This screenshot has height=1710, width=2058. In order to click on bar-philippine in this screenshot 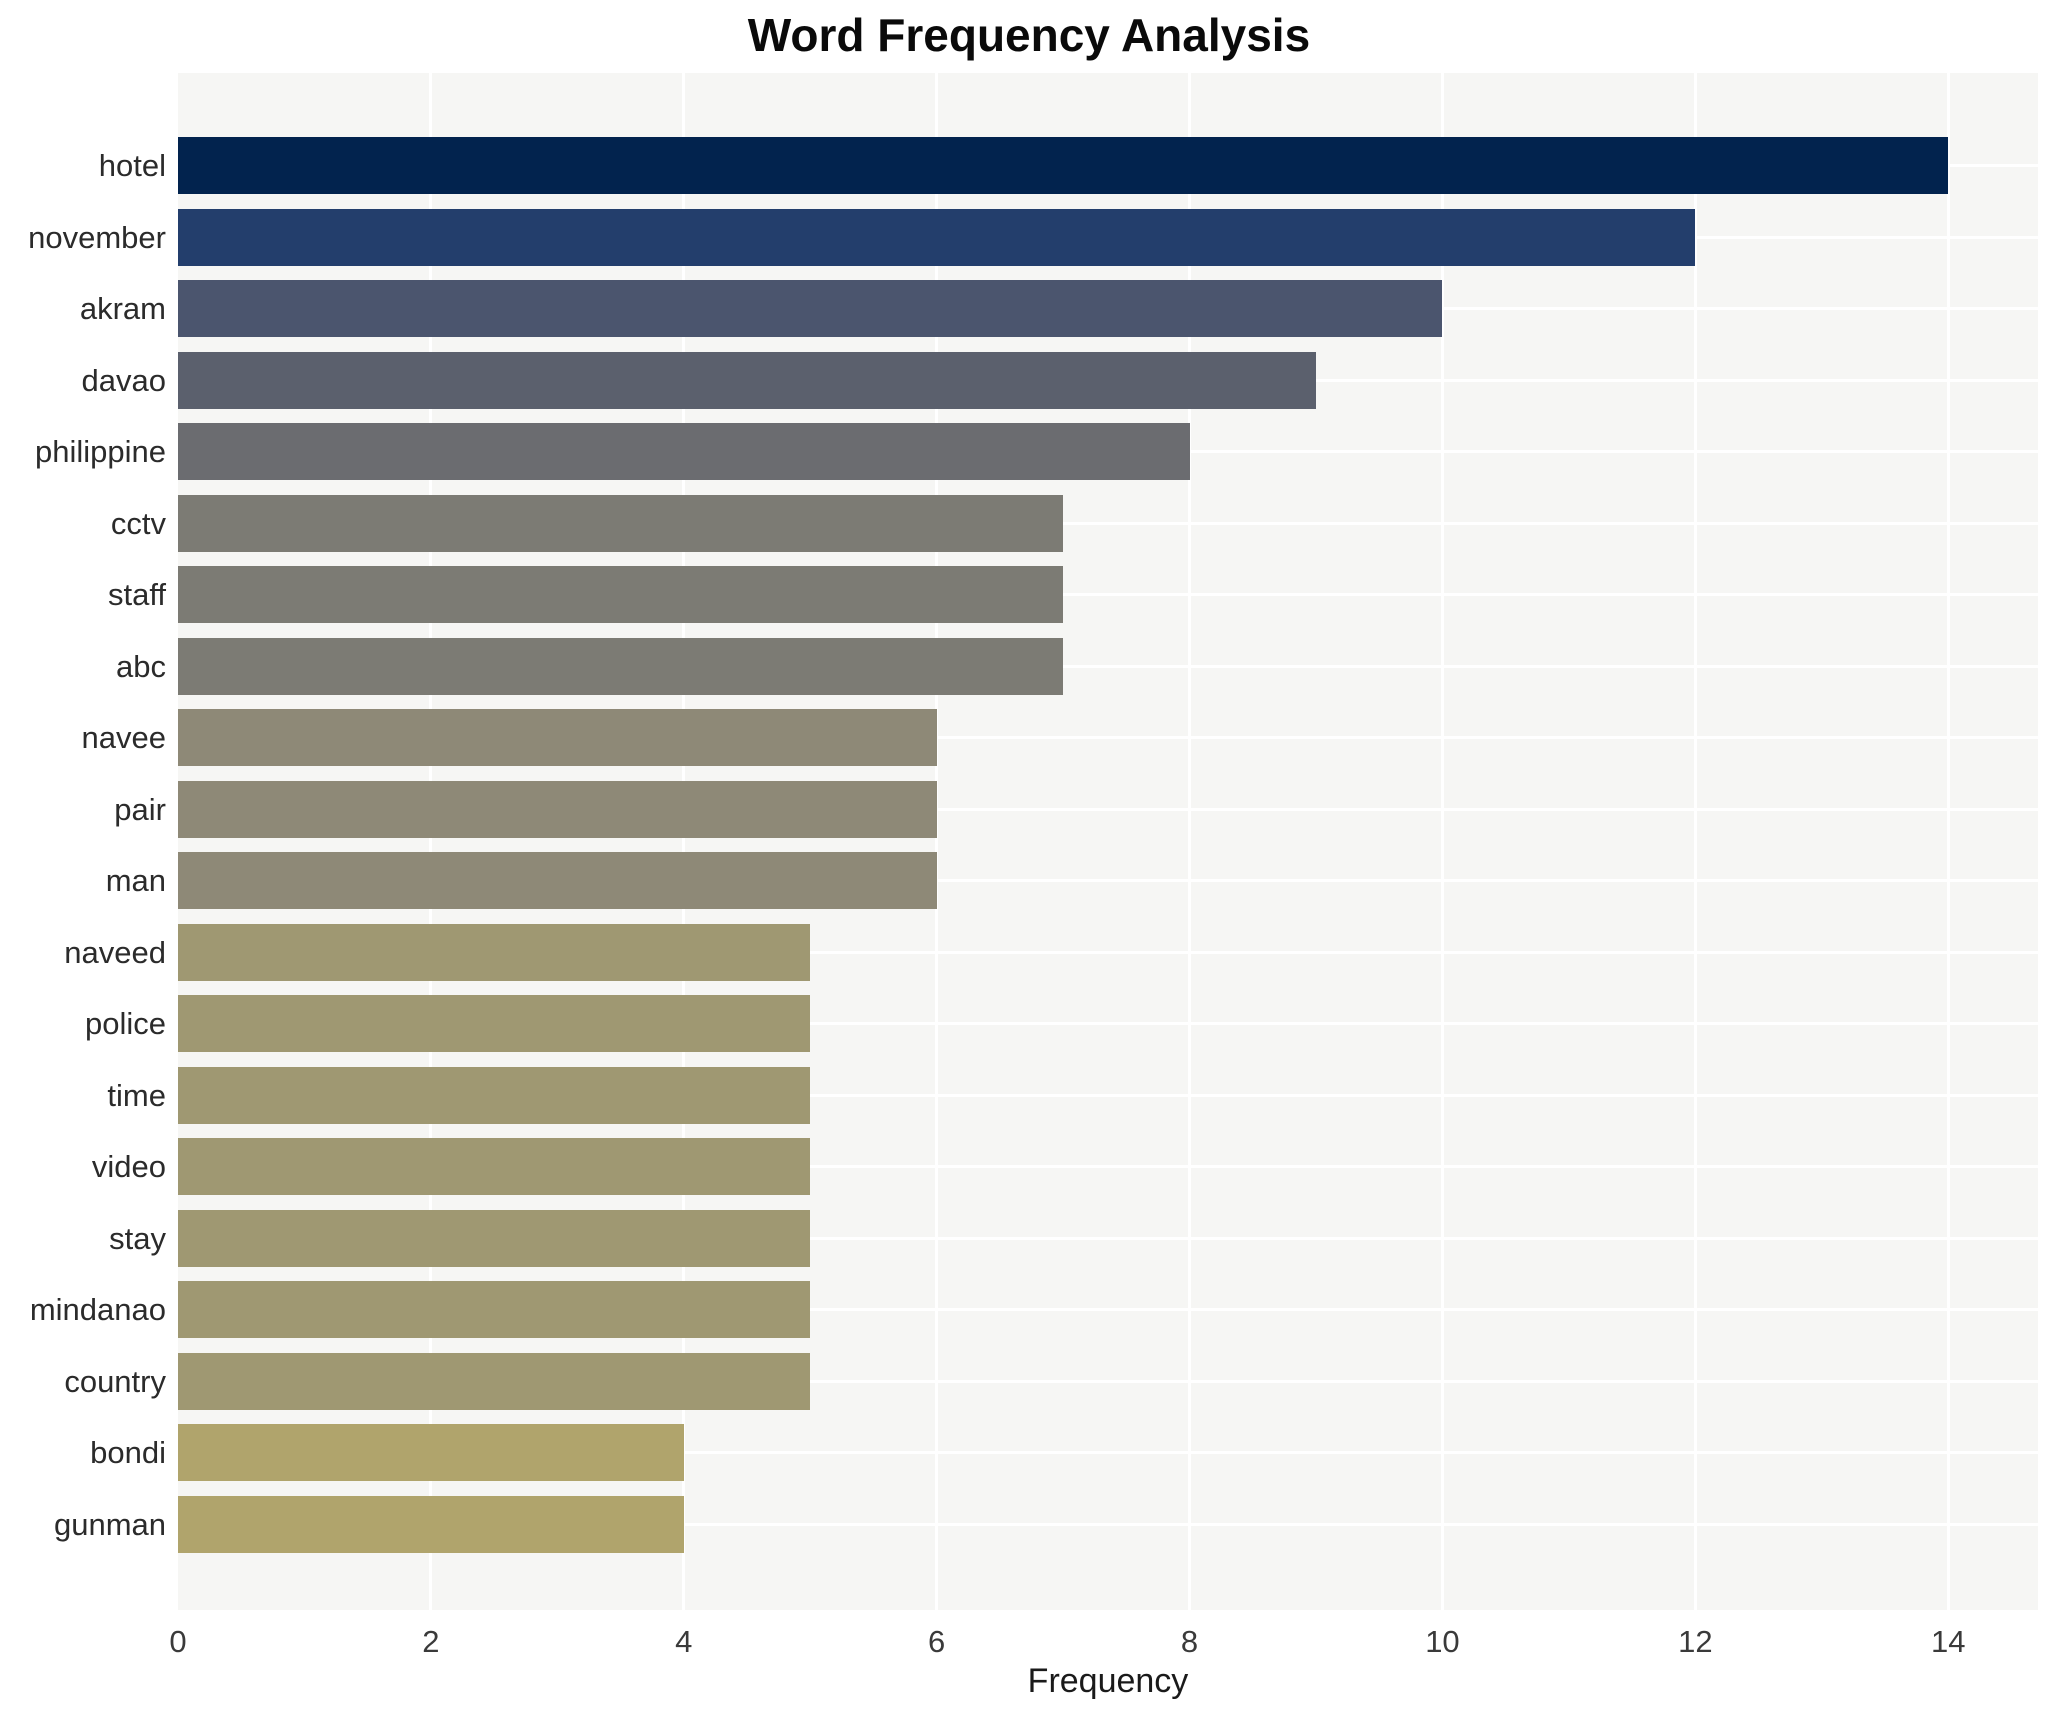, I will do `click(684, 451)`.